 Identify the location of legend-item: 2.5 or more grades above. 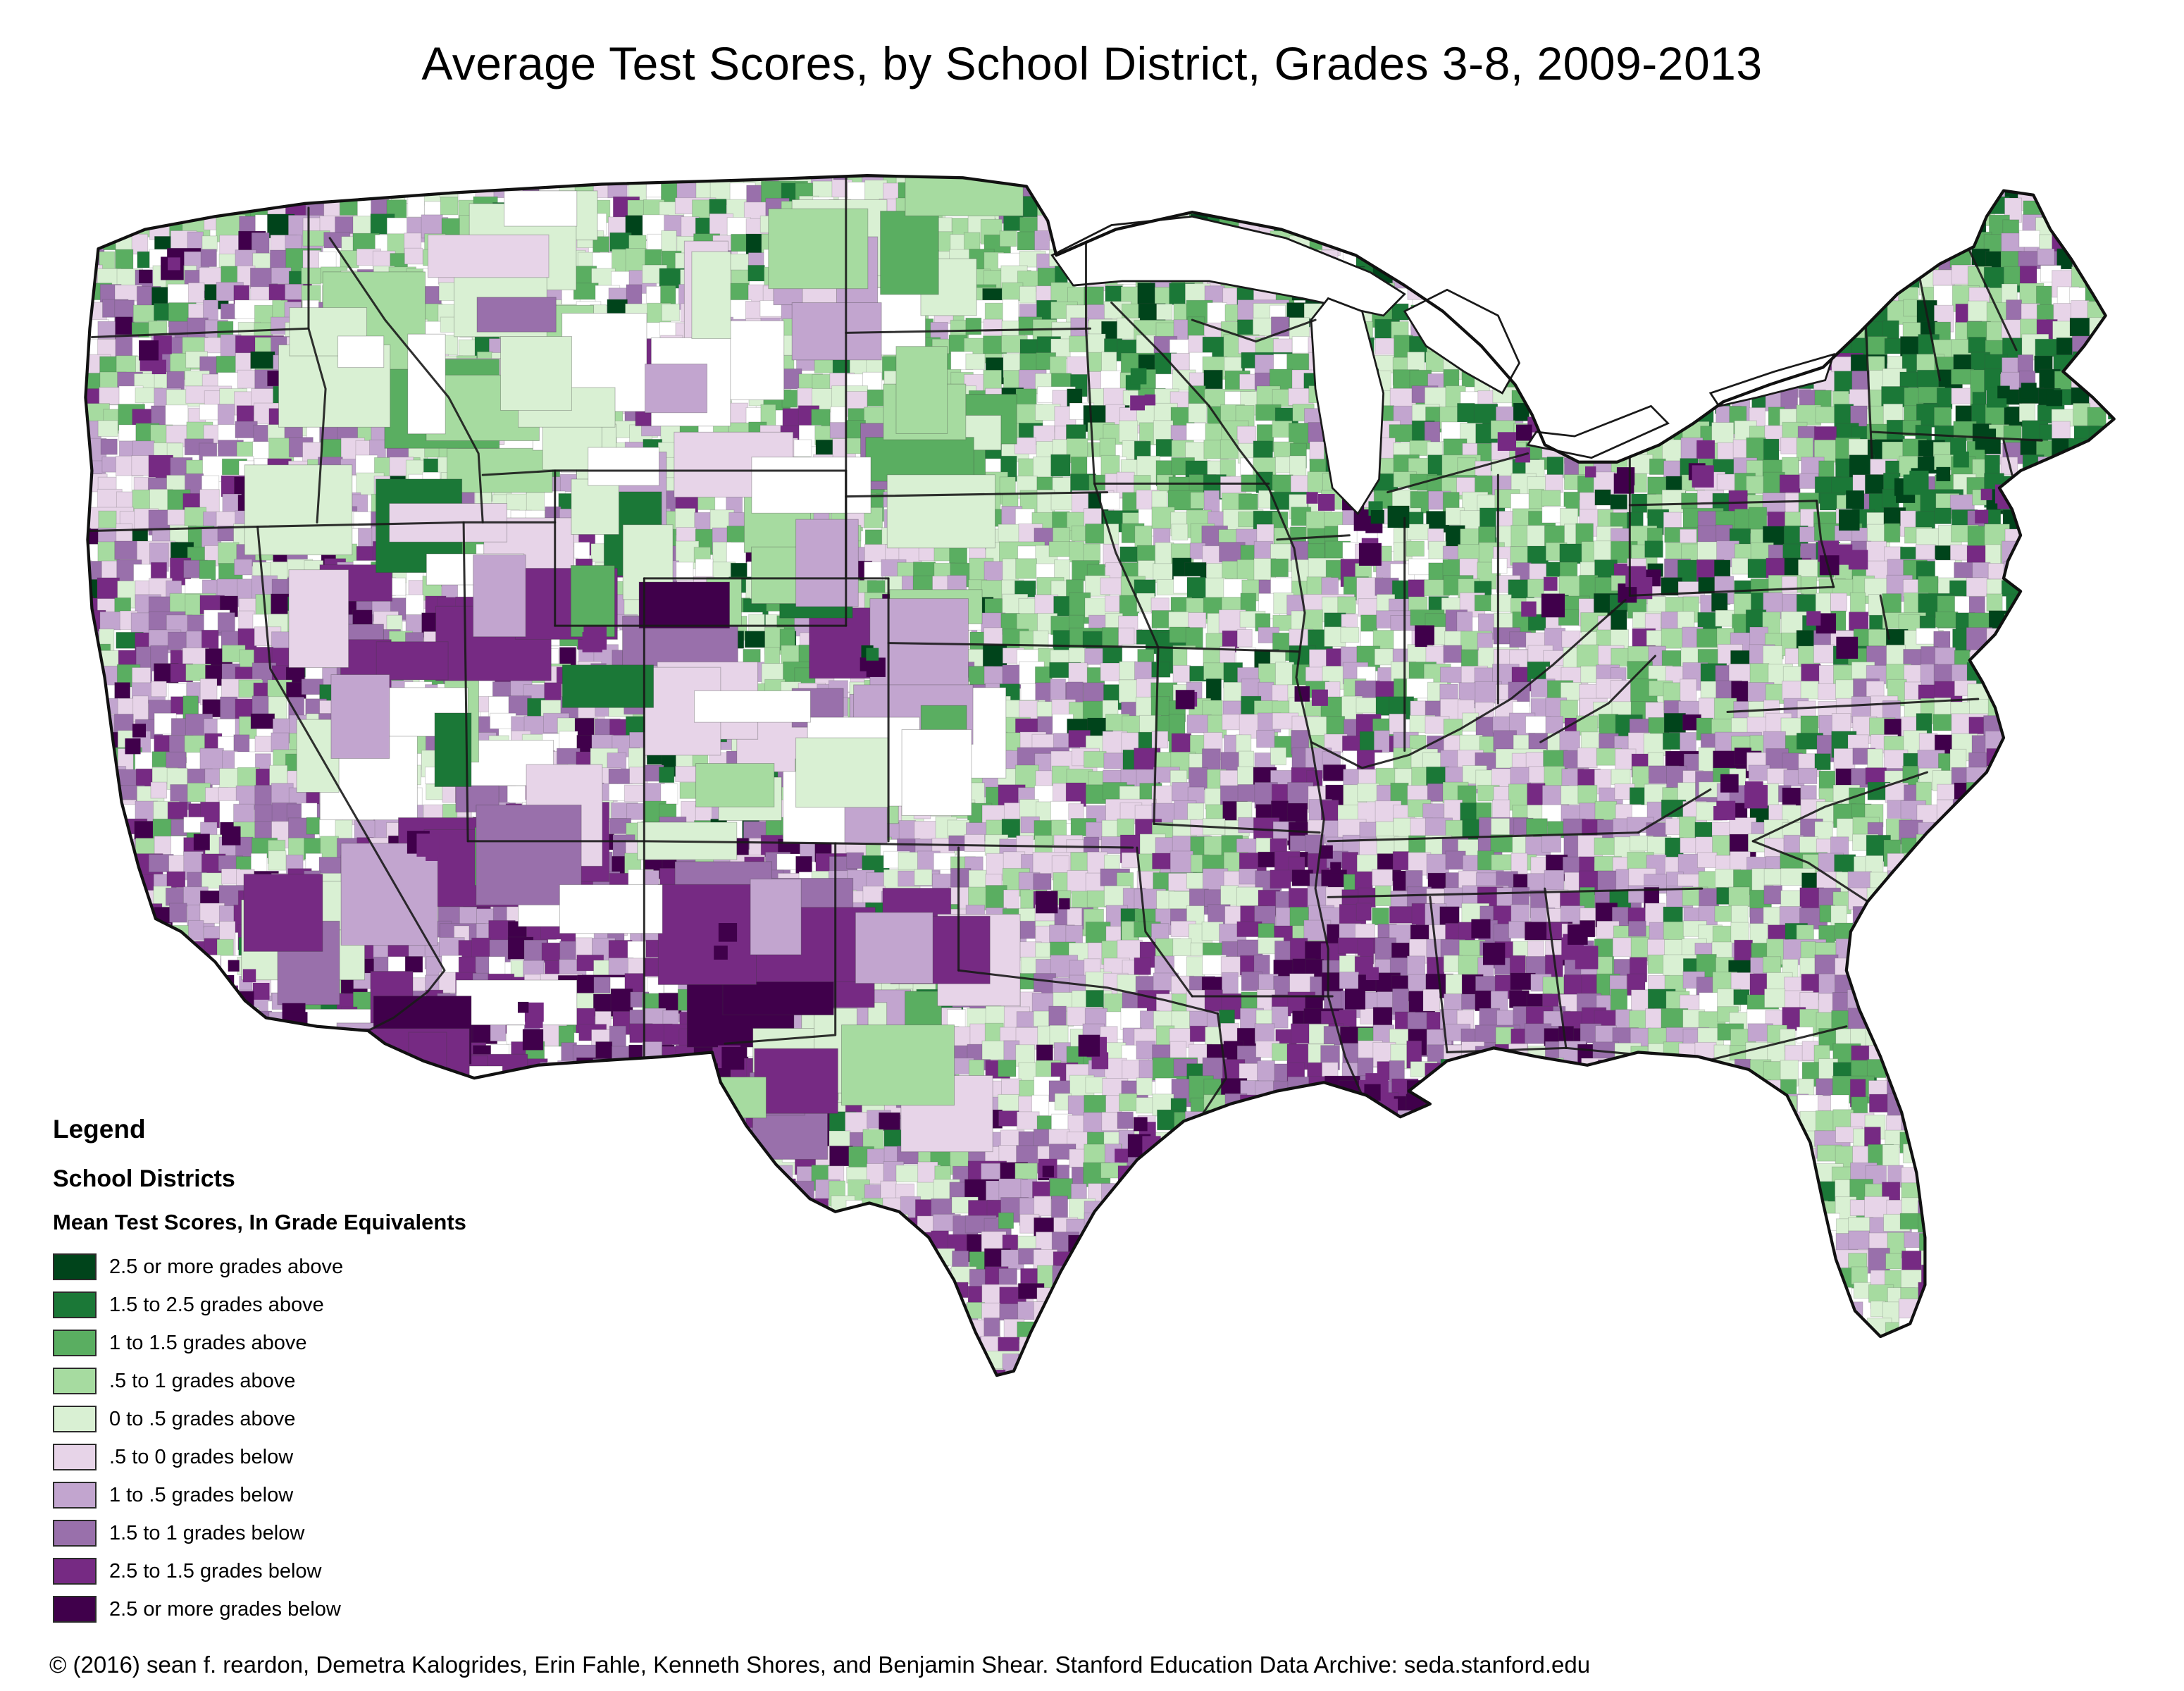
(259, 1267).